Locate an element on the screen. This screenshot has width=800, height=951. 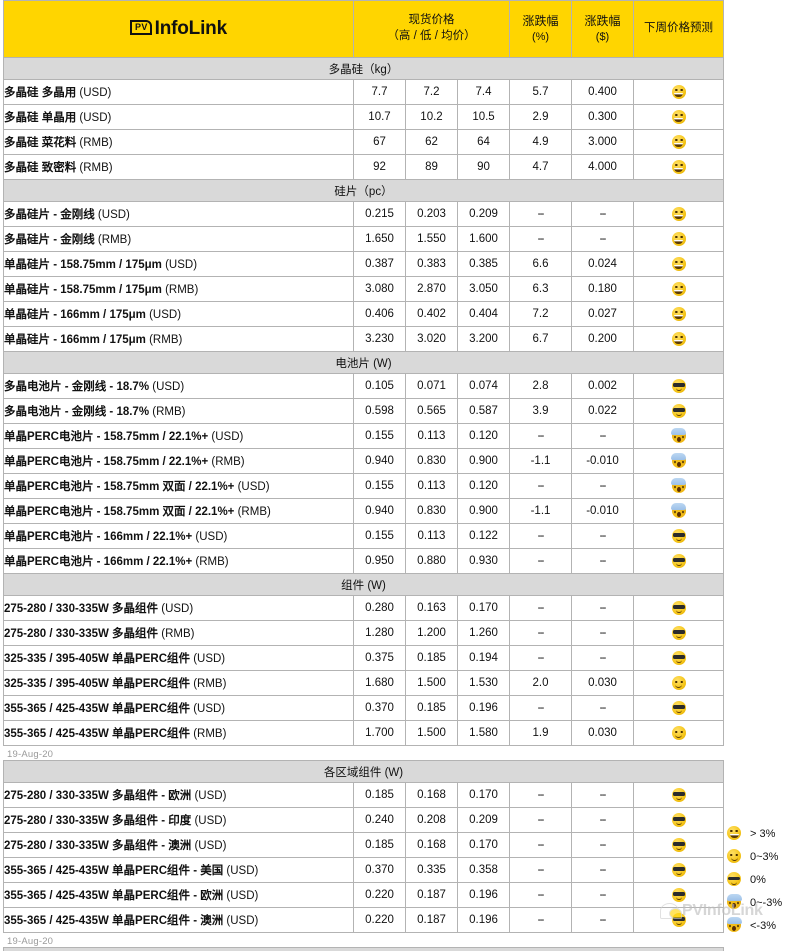
change-percent: 5.7 is located at coordinates (541, 92).